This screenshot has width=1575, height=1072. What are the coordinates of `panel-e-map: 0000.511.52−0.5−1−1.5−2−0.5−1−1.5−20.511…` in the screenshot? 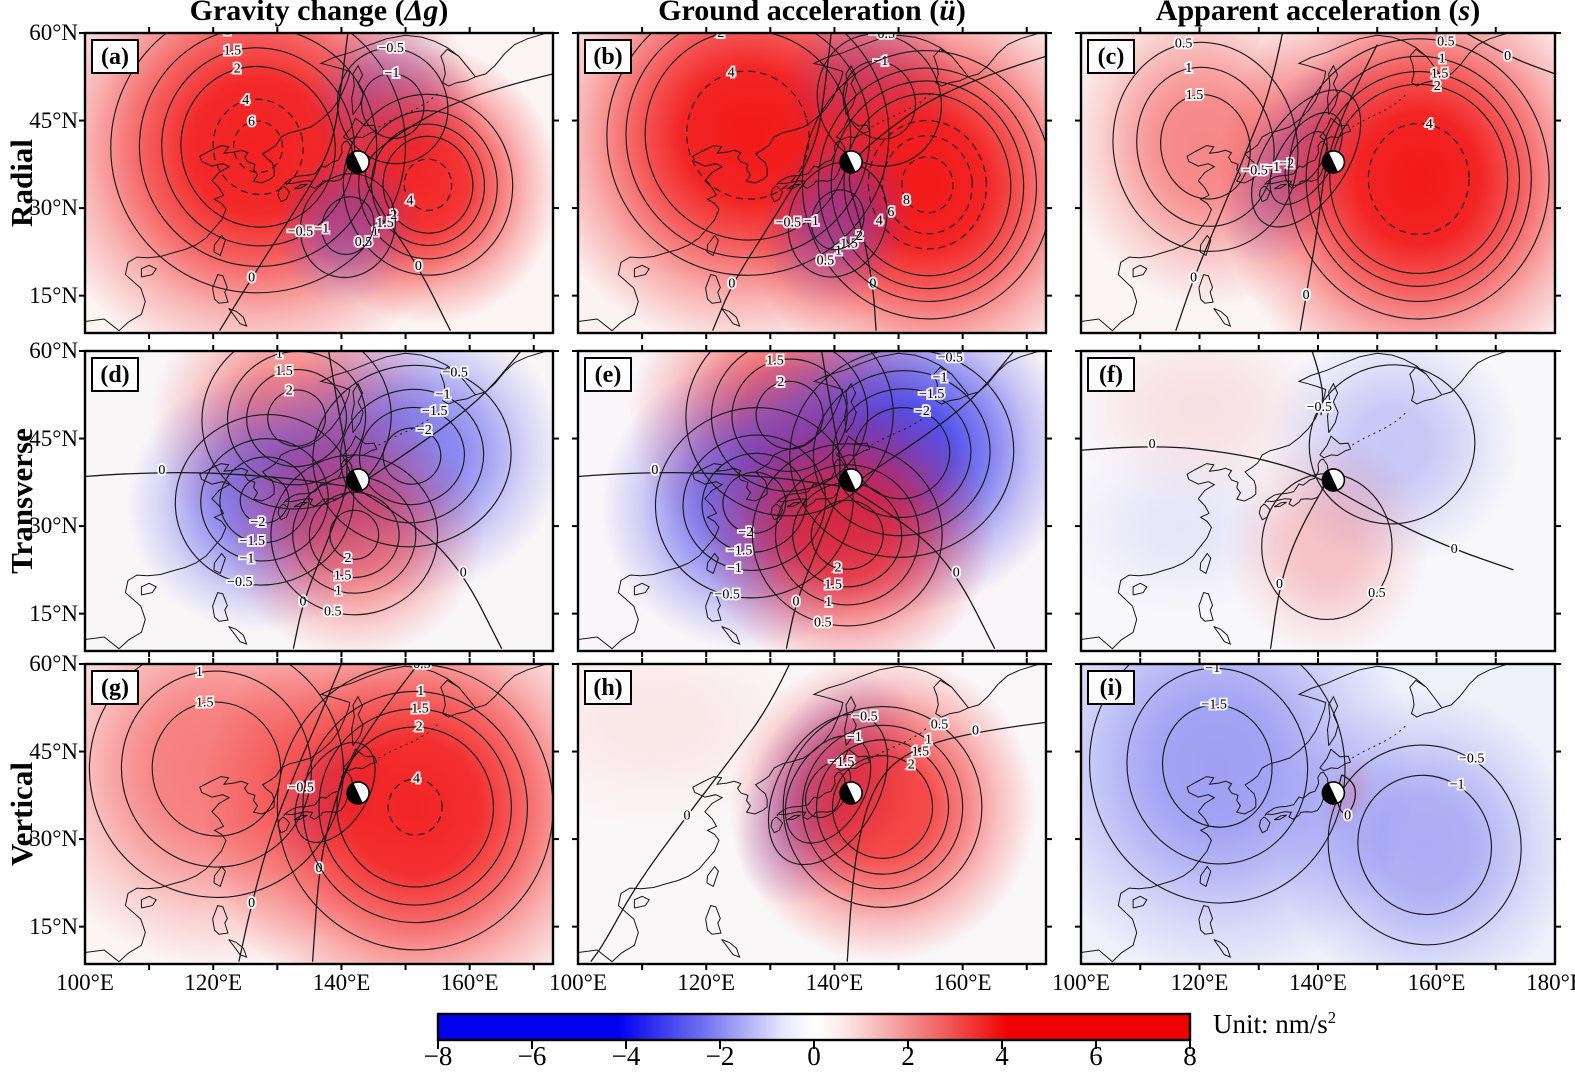 It's located at (812, 501).